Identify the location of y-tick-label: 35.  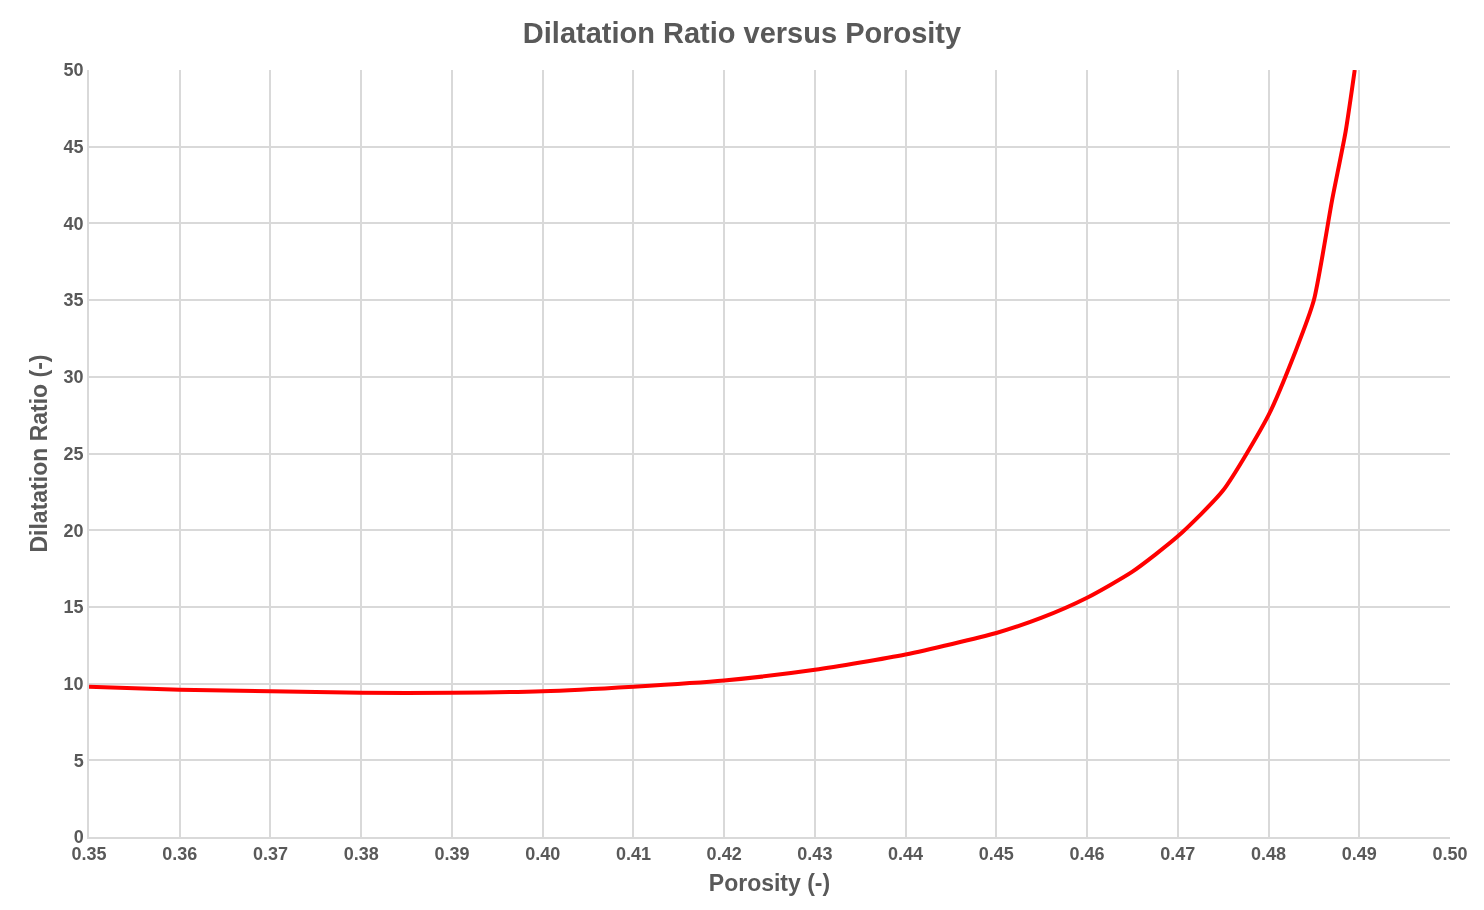
(73, 300).